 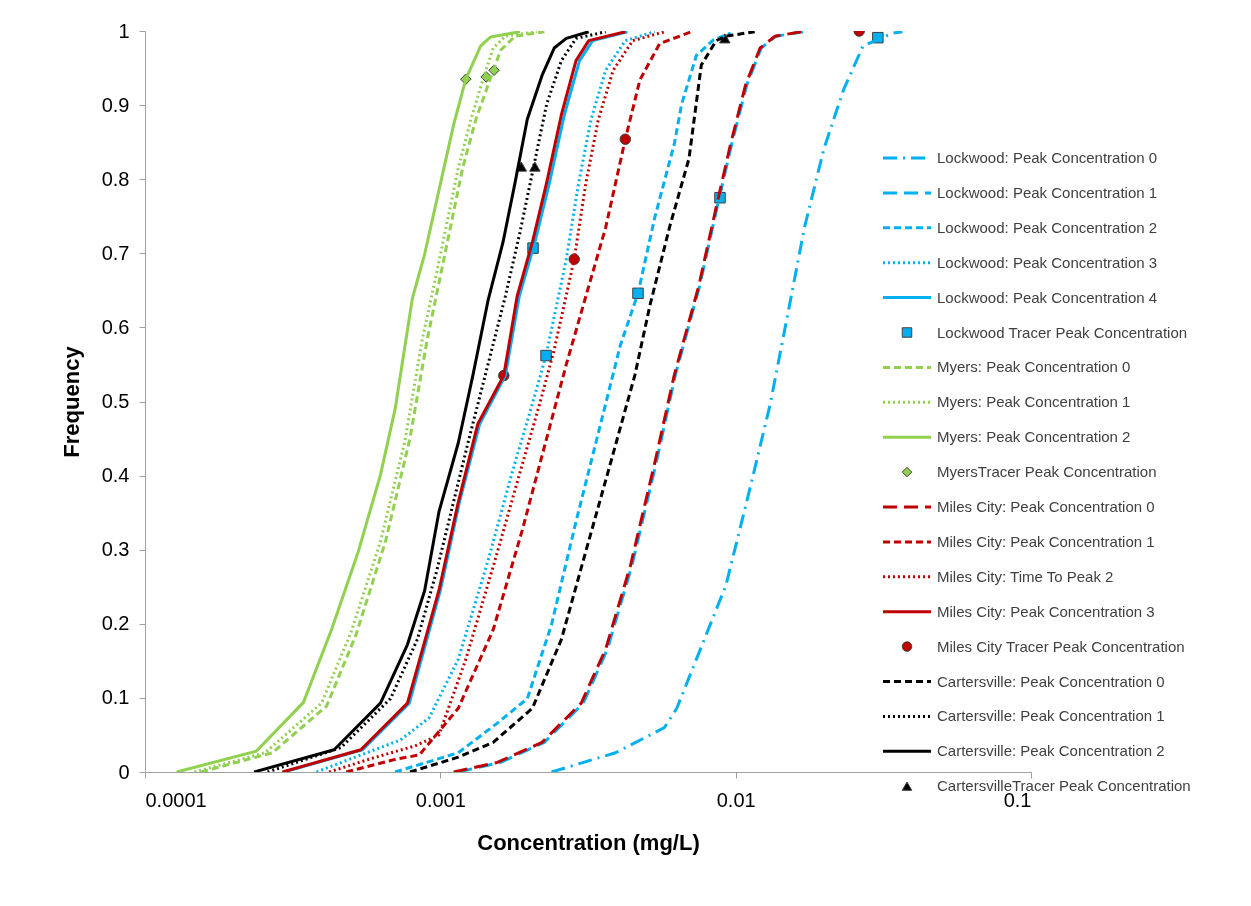 What do you see at coordinates (115, 697) in the screenshot?
I see `y-tick-label: 0.1` at bounding box center [115, 697].